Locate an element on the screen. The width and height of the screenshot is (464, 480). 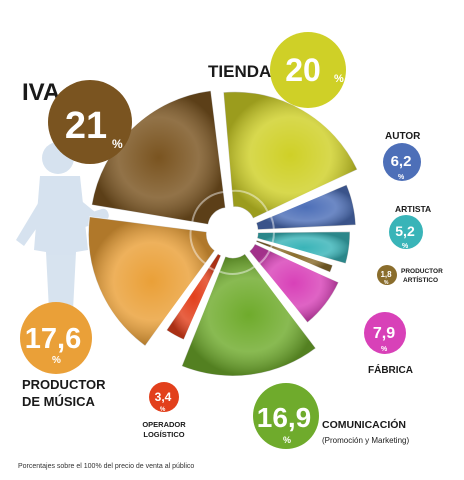
label-productor-artistico-2: ARTÍSTICO is located at coordinates (420, 279).